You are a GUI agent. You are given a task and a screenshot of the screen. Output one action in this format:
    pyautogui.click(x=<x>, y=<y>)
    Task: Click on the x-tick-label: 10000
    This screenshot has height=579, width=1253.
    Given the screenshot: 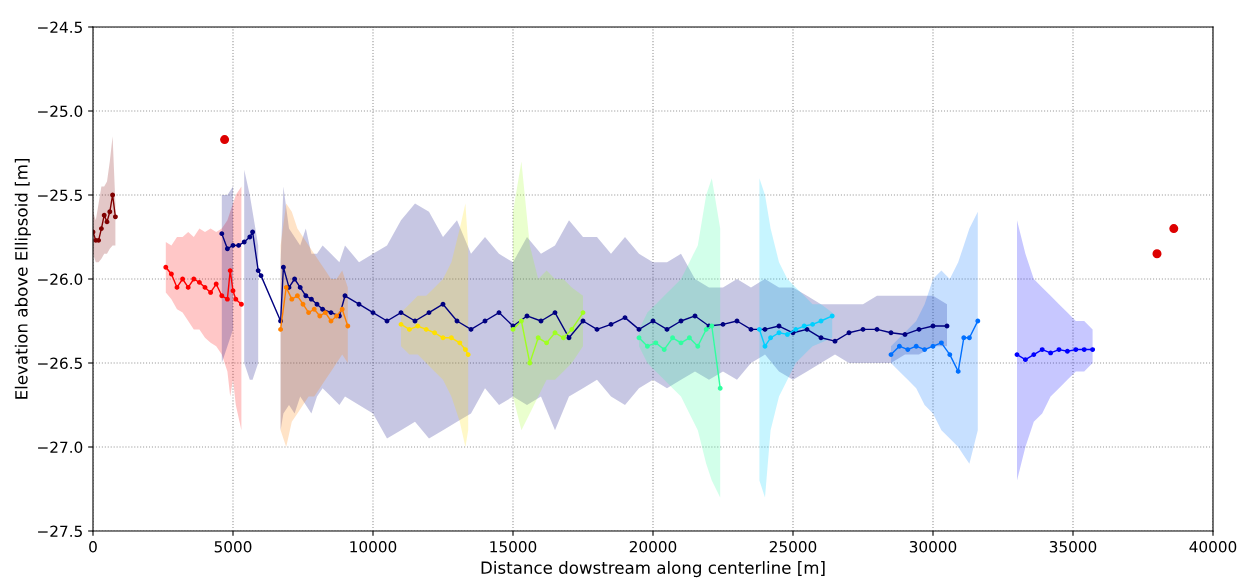 What is the action you would take?
    pyautogui.click(x=373, y=546)
    